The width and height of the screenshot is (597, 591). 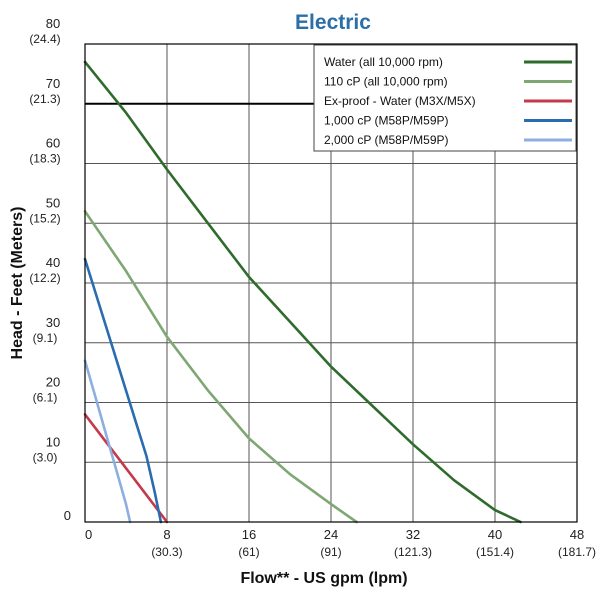 What do you see at coordinates (249, 534) in the screenshot?
I see `x-tick-label: 16` at bounding box center [249, 534].